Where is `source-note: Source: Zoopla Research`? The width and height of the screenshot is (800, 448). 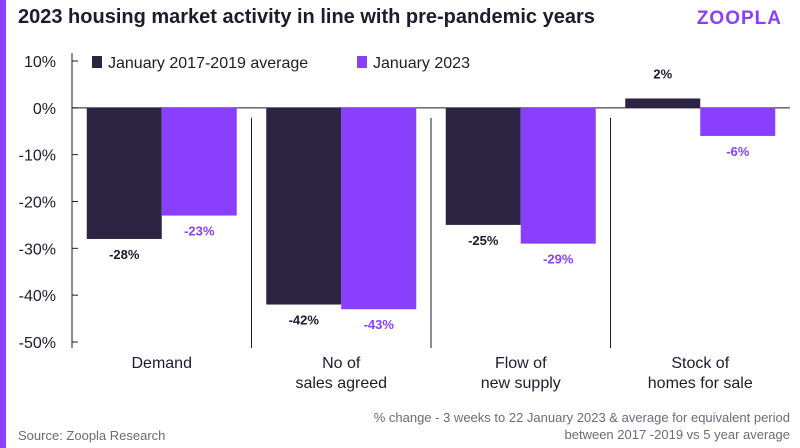
source-note: Source: Zoopla Research is located at coordinates (92, 435).